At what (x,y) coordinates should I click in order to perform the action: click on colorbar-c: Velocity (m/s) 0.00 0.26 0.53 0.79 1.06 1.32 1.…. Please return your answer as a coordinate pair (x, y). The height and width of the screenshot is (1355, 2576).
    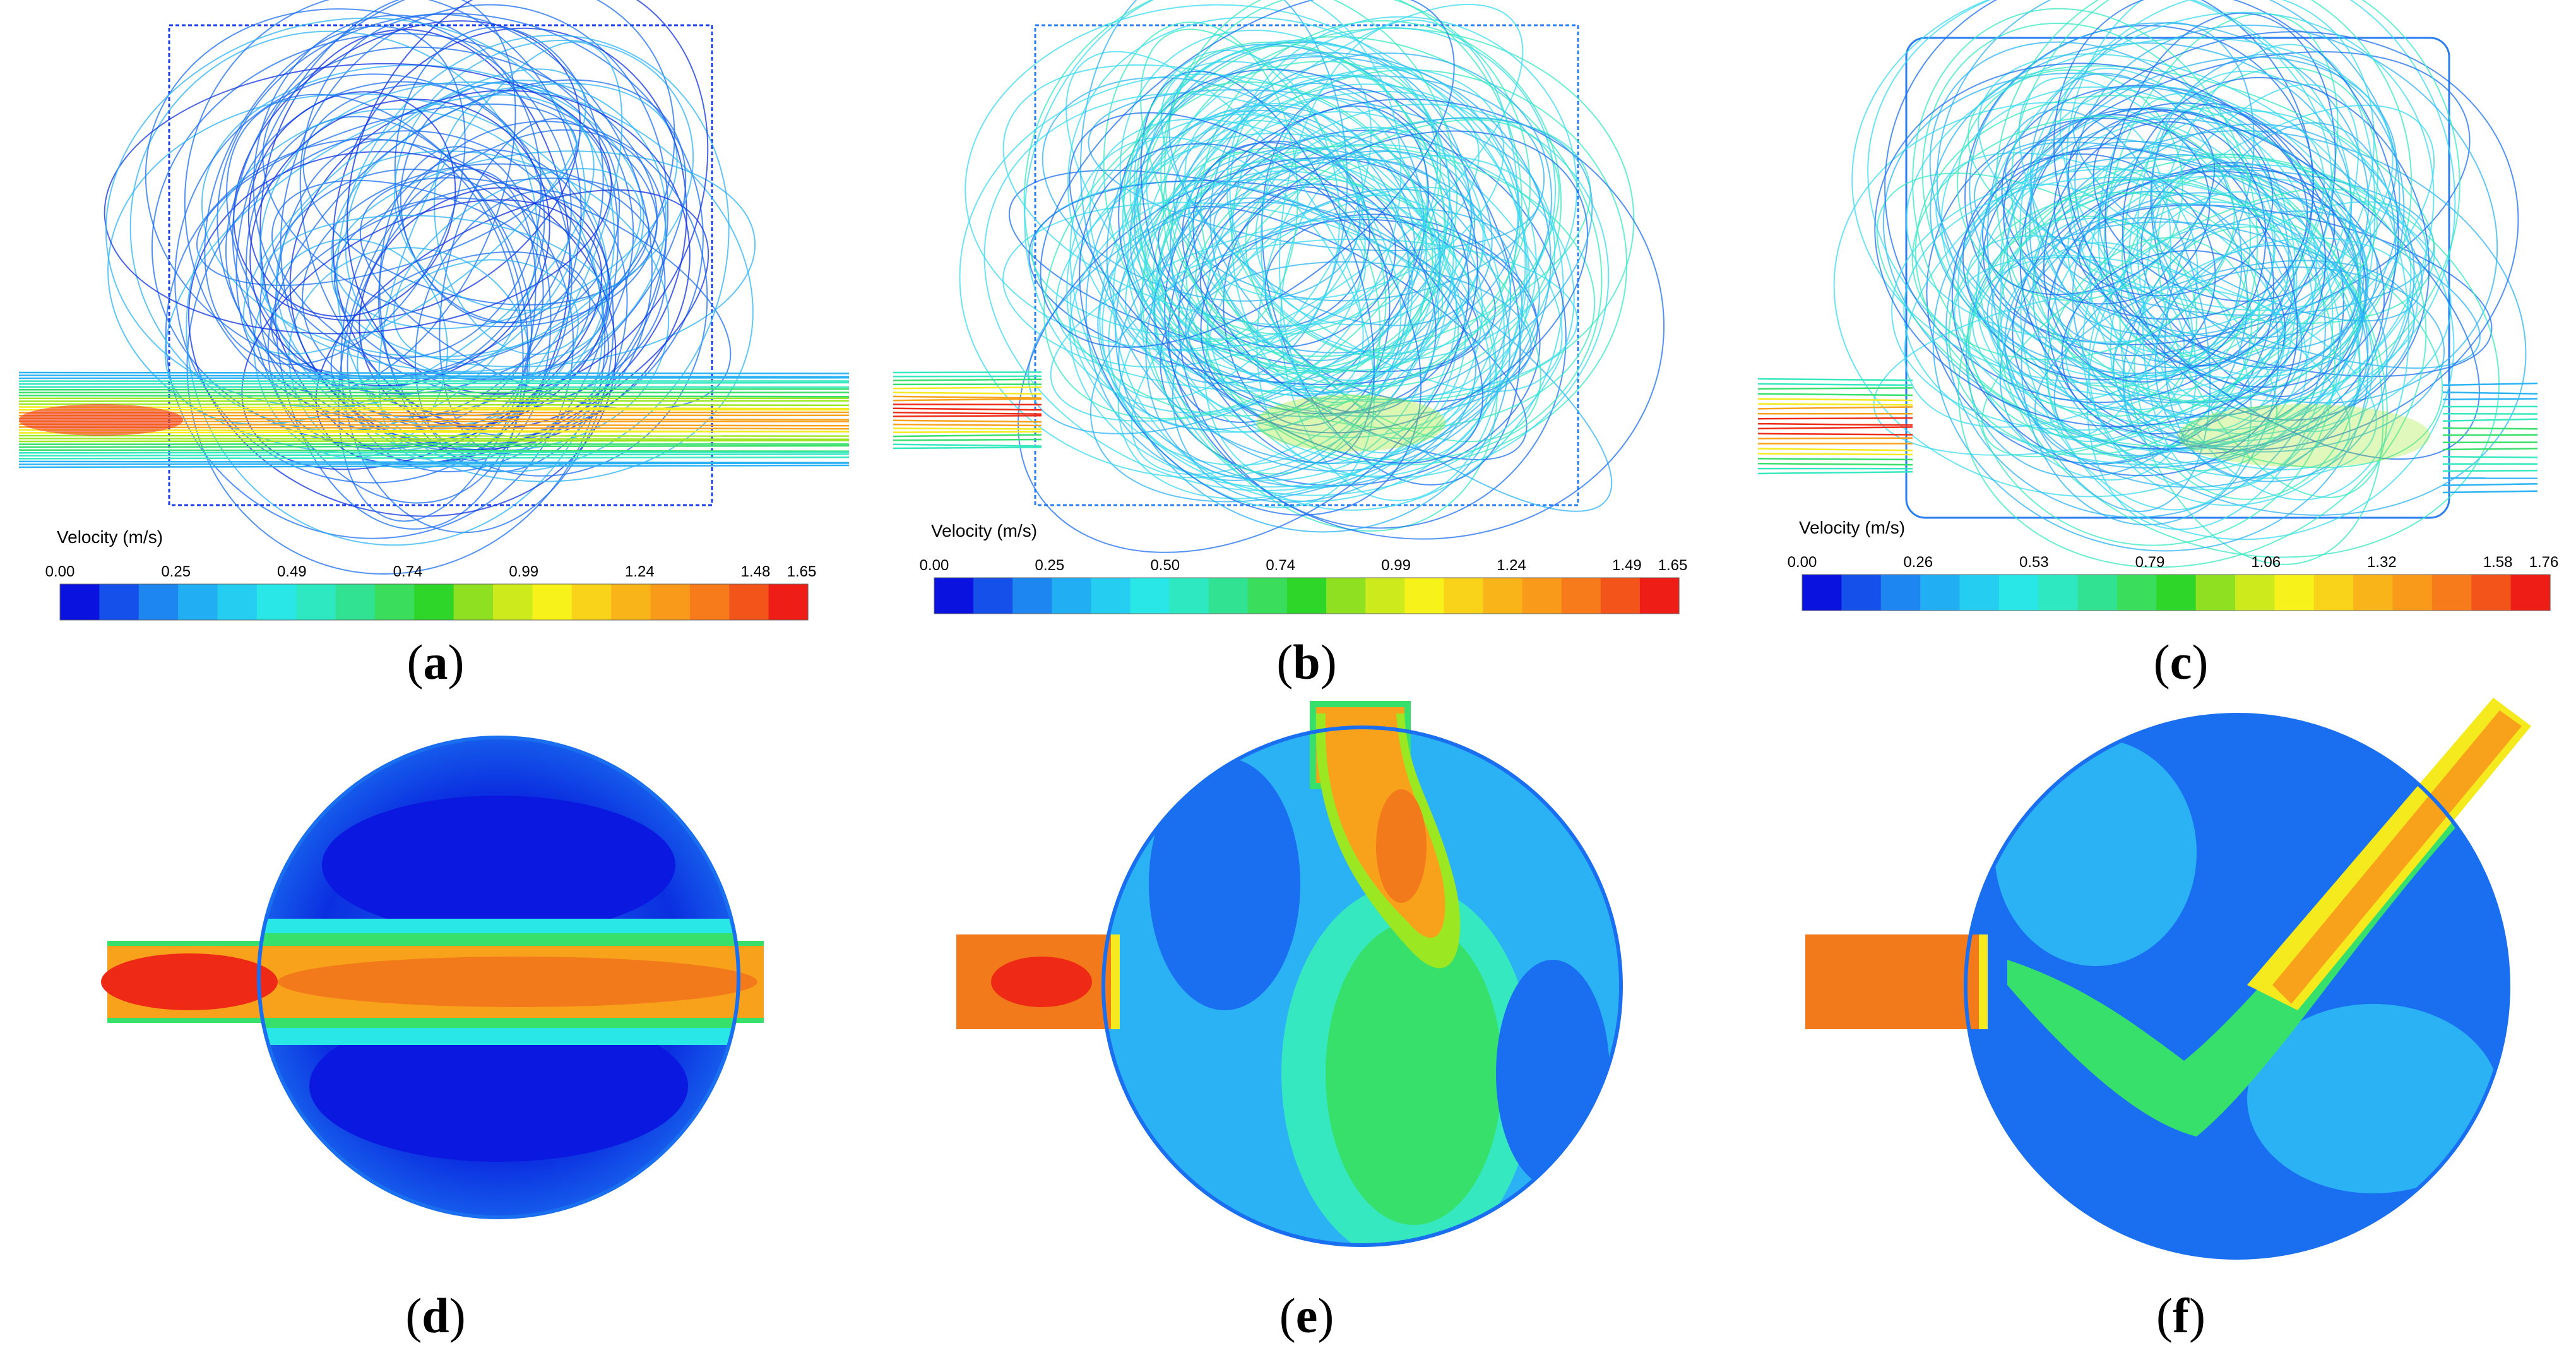
    Looking at the image, I should click on (2173, 564).